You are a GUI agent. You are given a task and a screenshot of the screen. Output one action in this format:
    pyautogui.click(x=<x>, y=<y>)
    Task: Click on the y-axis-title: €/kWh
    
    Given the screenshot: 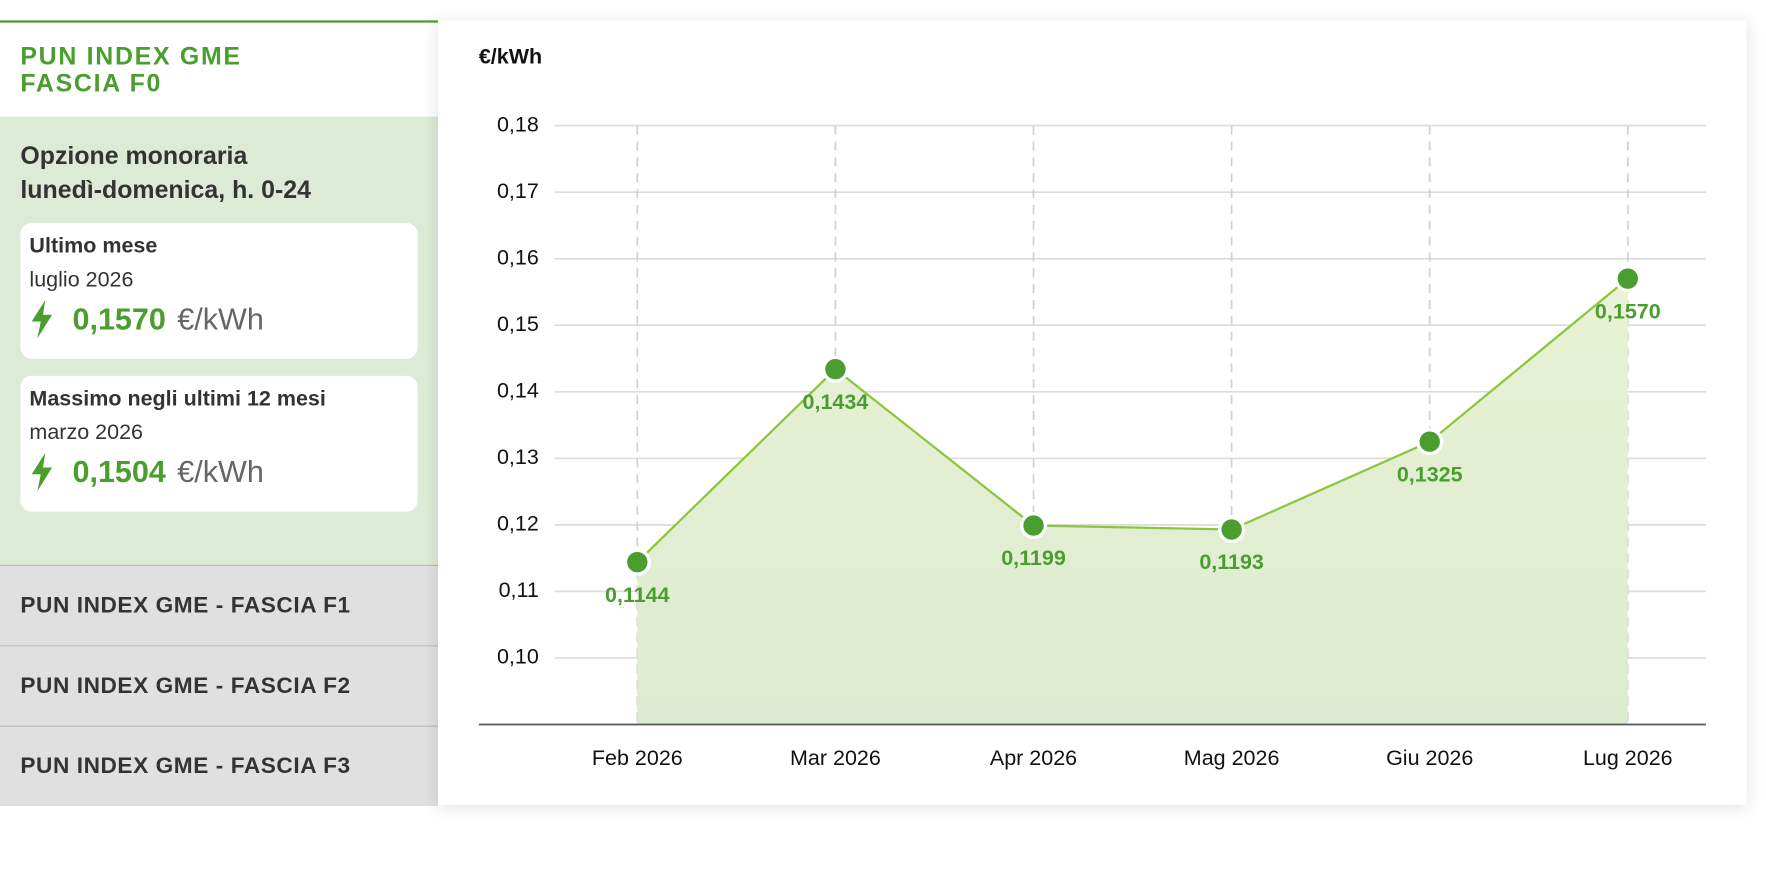 What is the action you would take?
    pyautogui.click(x=510, y=56)
    